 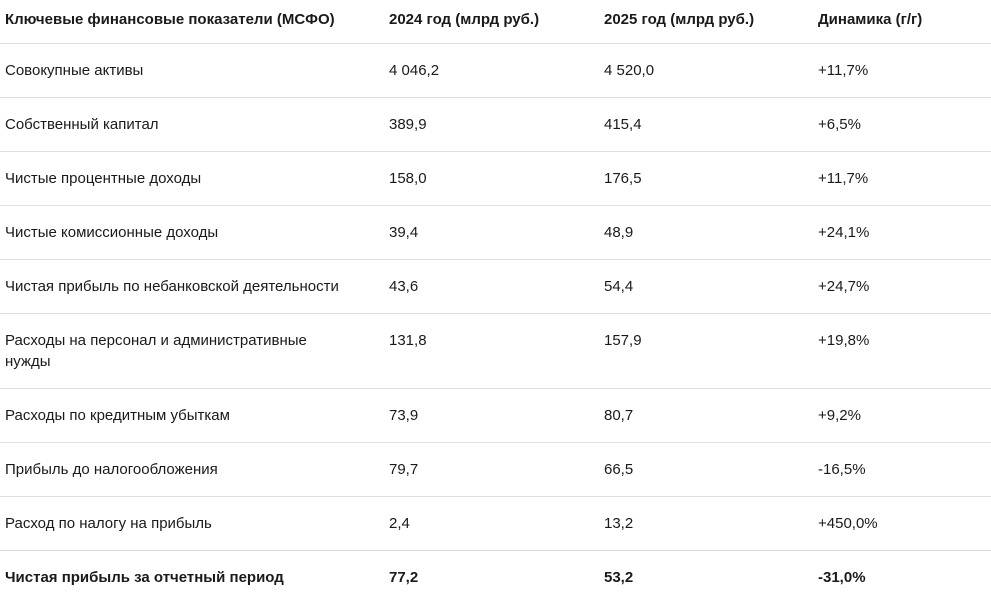 What do you see at coordinates (144, 577) in the screenshot?
I see `indicator-cell: Чистая прибыль за отчетный период` at bounding box center [144, 577].